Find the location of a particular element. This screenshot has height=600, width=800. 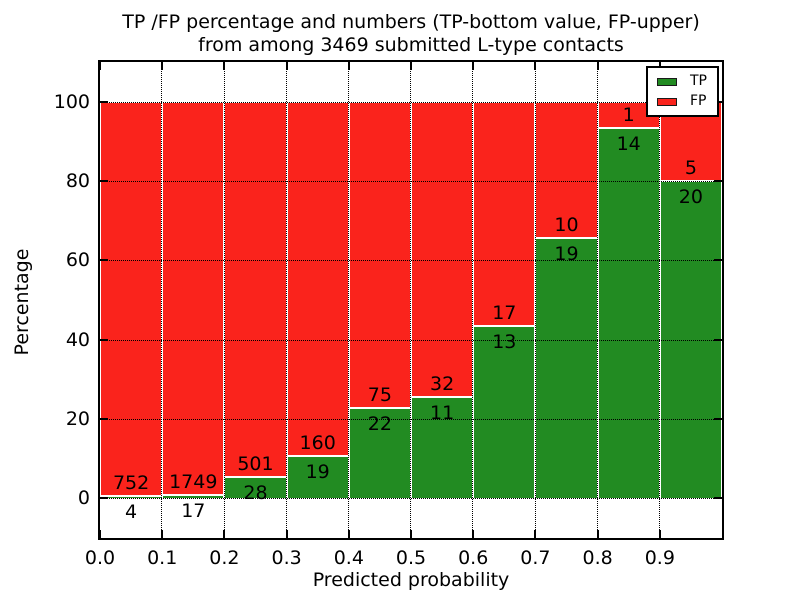

tp-count-label: 20 is located at coordinates (690, 197).